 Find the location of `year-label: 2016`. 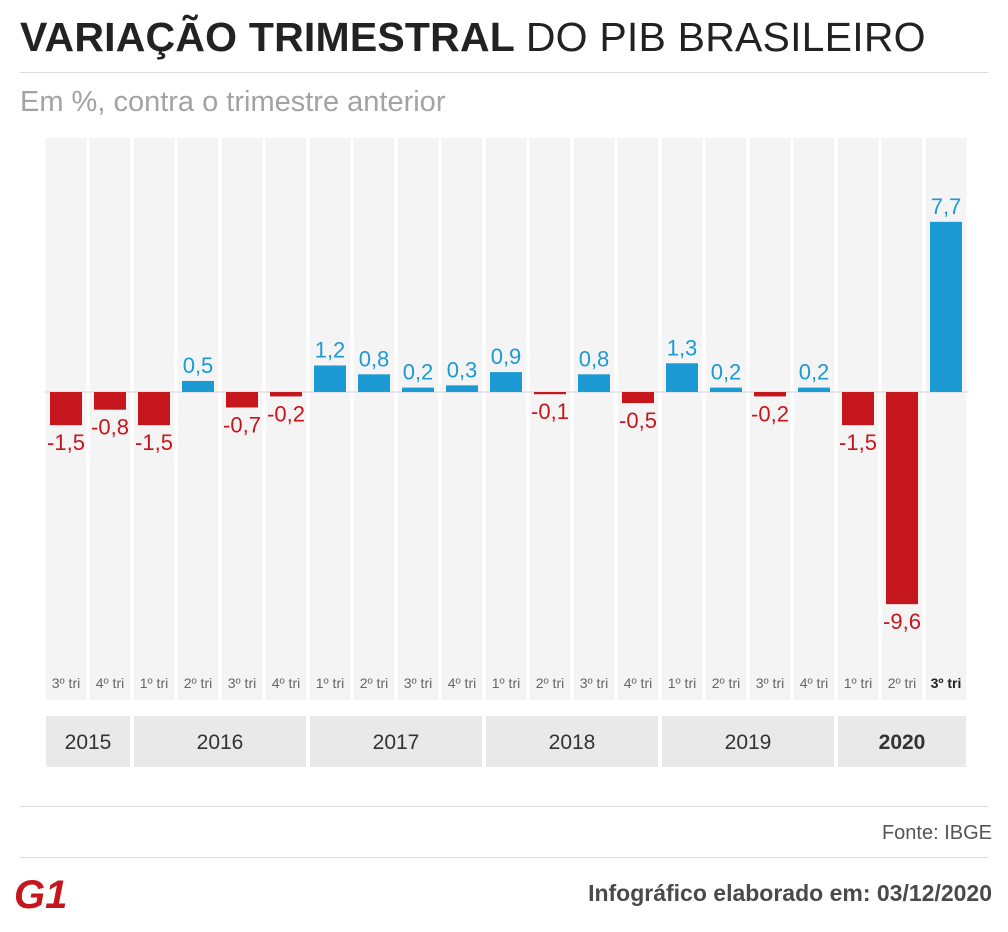

year-label: 2016 is located at coordinates (220, 742).